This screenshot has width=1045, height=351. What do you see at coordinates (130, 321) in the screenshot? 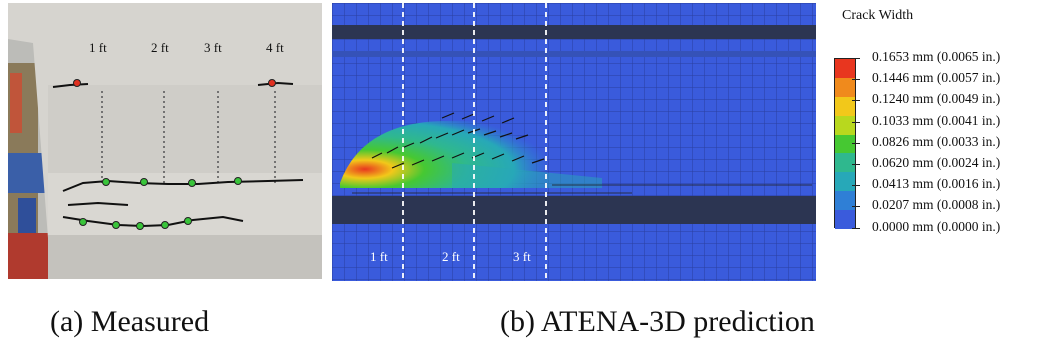
I see `caption-measured: (a) Measured` at bounding box center [130, 321].